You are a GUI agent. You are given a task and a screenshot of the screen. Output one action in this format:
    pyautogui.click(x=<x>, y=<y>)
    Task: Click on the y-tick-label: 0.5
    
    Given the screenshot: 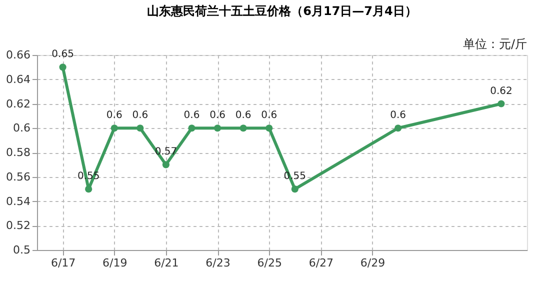 What is the action you would take?
    pyautogui.click(x=21, y=250)
    